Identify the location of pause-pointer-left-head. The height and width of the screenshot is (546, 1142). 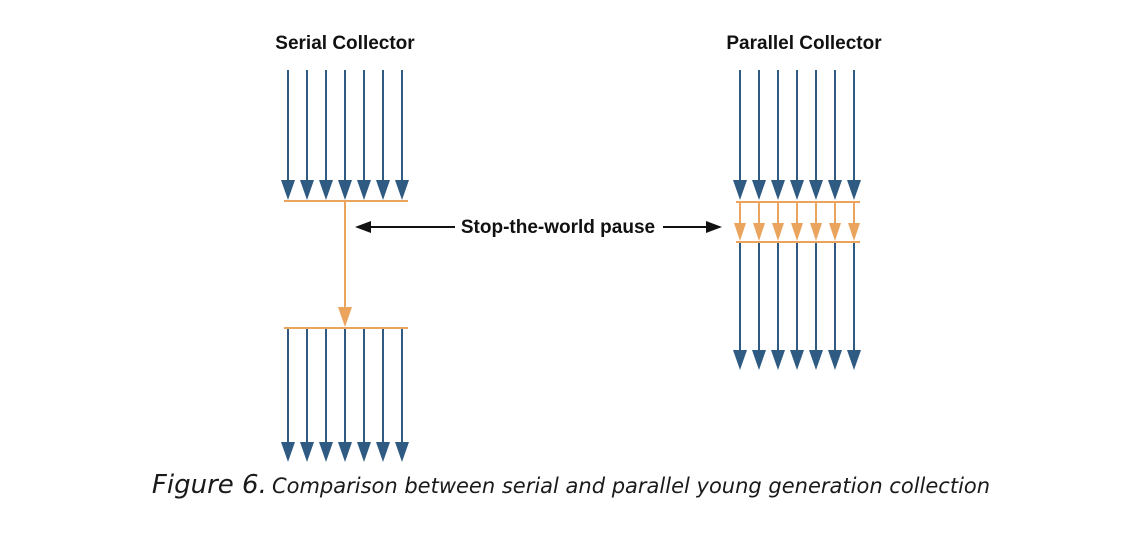
(363, 227).